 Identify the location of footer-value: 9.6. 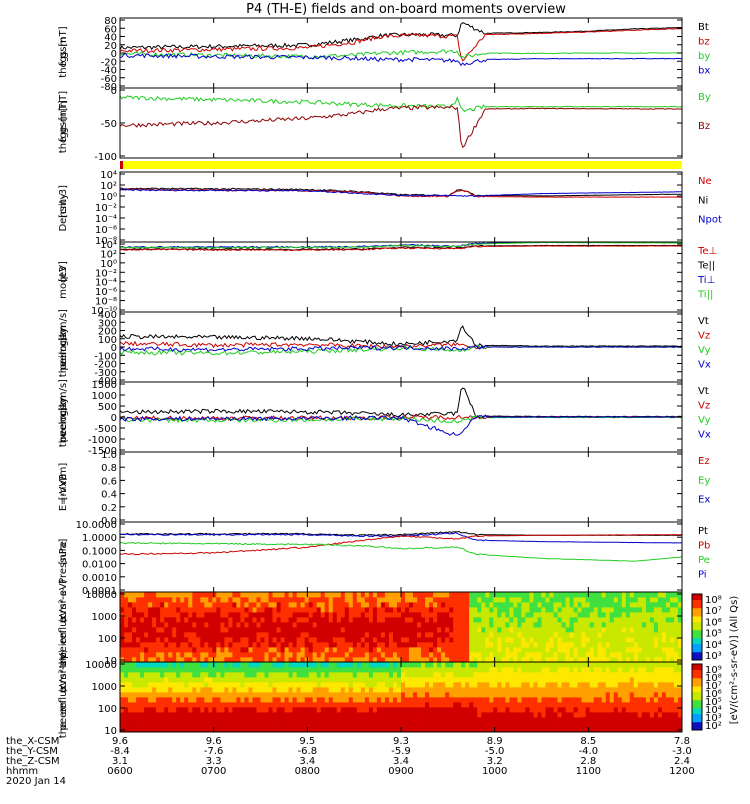
(120, 741).